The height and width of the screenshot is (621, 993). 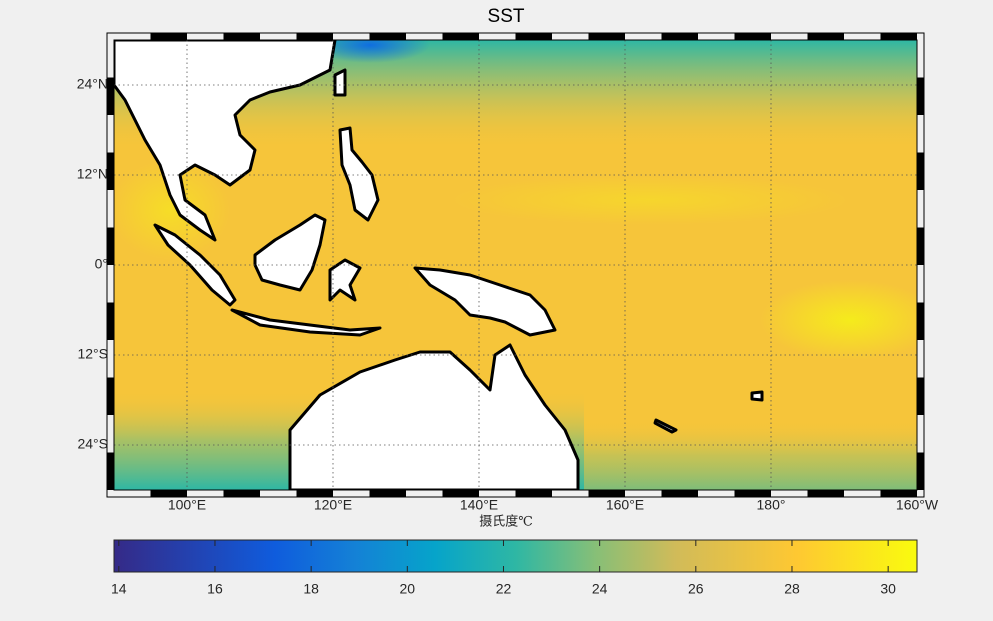 I want to click on lon-tick-label: 180°, so click(x=771, y=505).